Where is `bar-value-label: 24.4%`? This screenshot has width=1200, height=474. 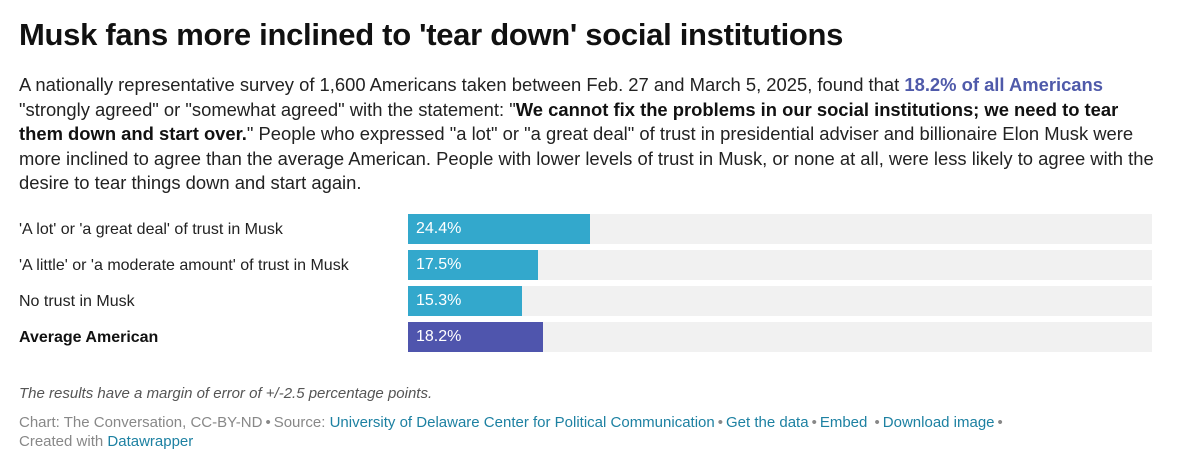
bar-value-label: 24.4% is located at coordinates (439, 228).